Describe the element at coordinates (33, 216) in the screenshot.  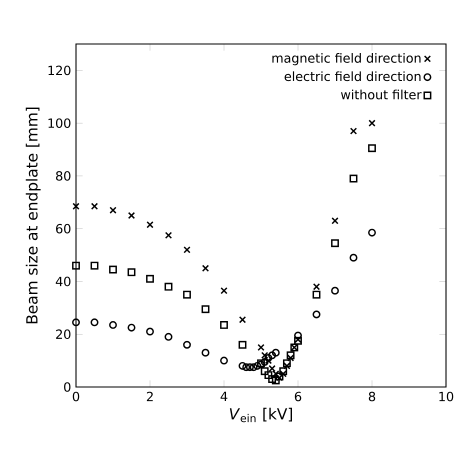
I see `y-axis-title: Beam size at endplate [mm]` at that location.